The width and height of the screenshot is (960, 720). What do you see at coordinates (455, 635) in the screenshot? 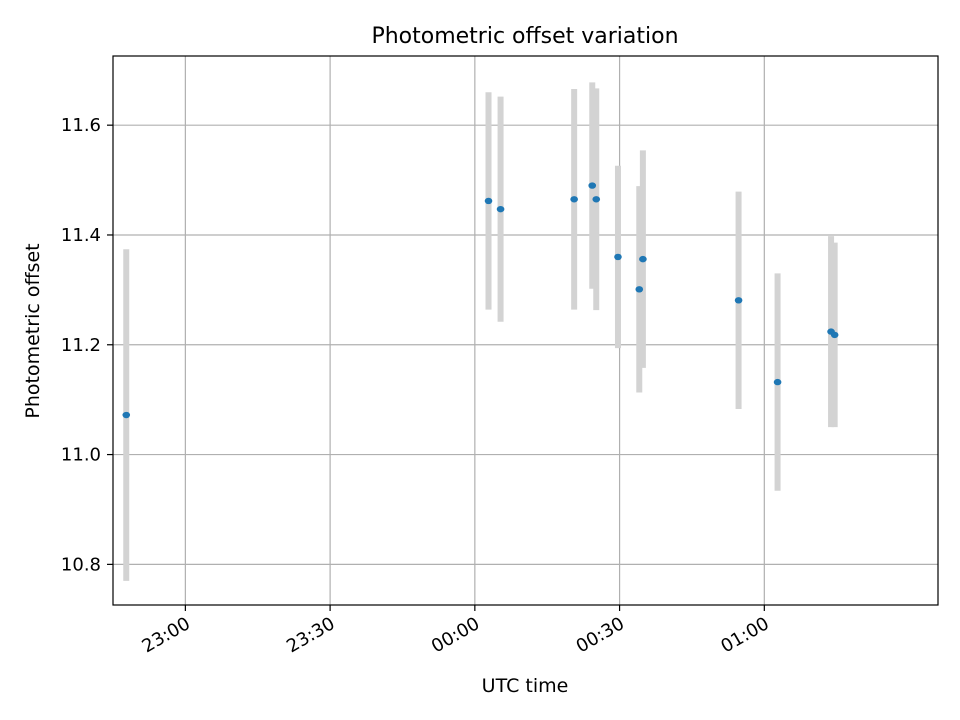
I see `x-tick-label: 00:00` at bounding box center [455, 635].